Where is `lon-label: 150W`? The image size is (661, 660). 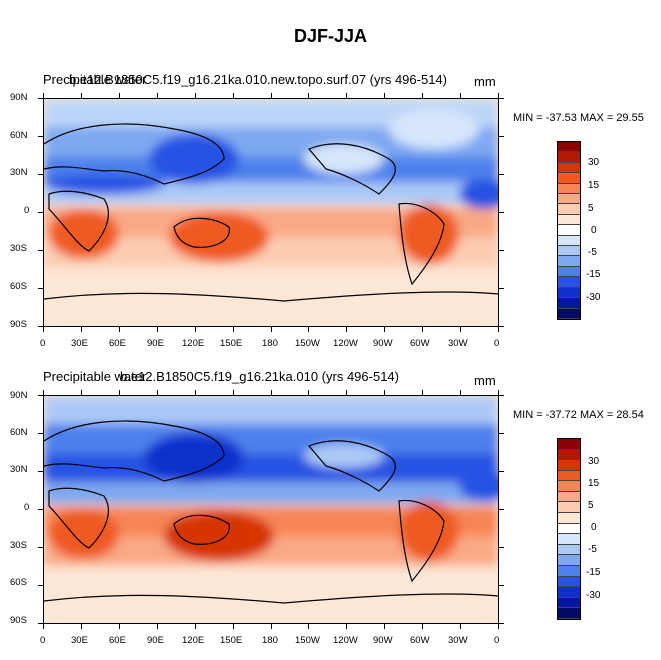 lon-label: 150W is located at coordinates (307, 640).